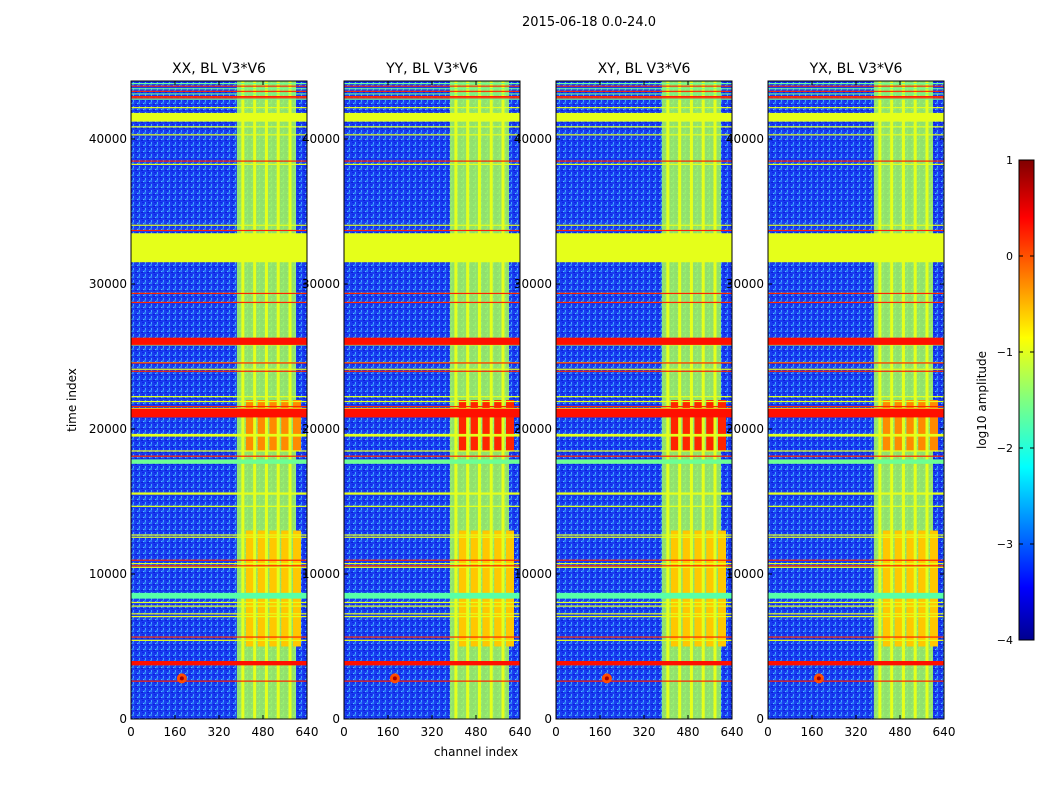 The width and height of the screenshot is (1050, 800). Describe the element at coordinates (175, 732) in the screenshot. I see `x-tick-label: 160` at that location.